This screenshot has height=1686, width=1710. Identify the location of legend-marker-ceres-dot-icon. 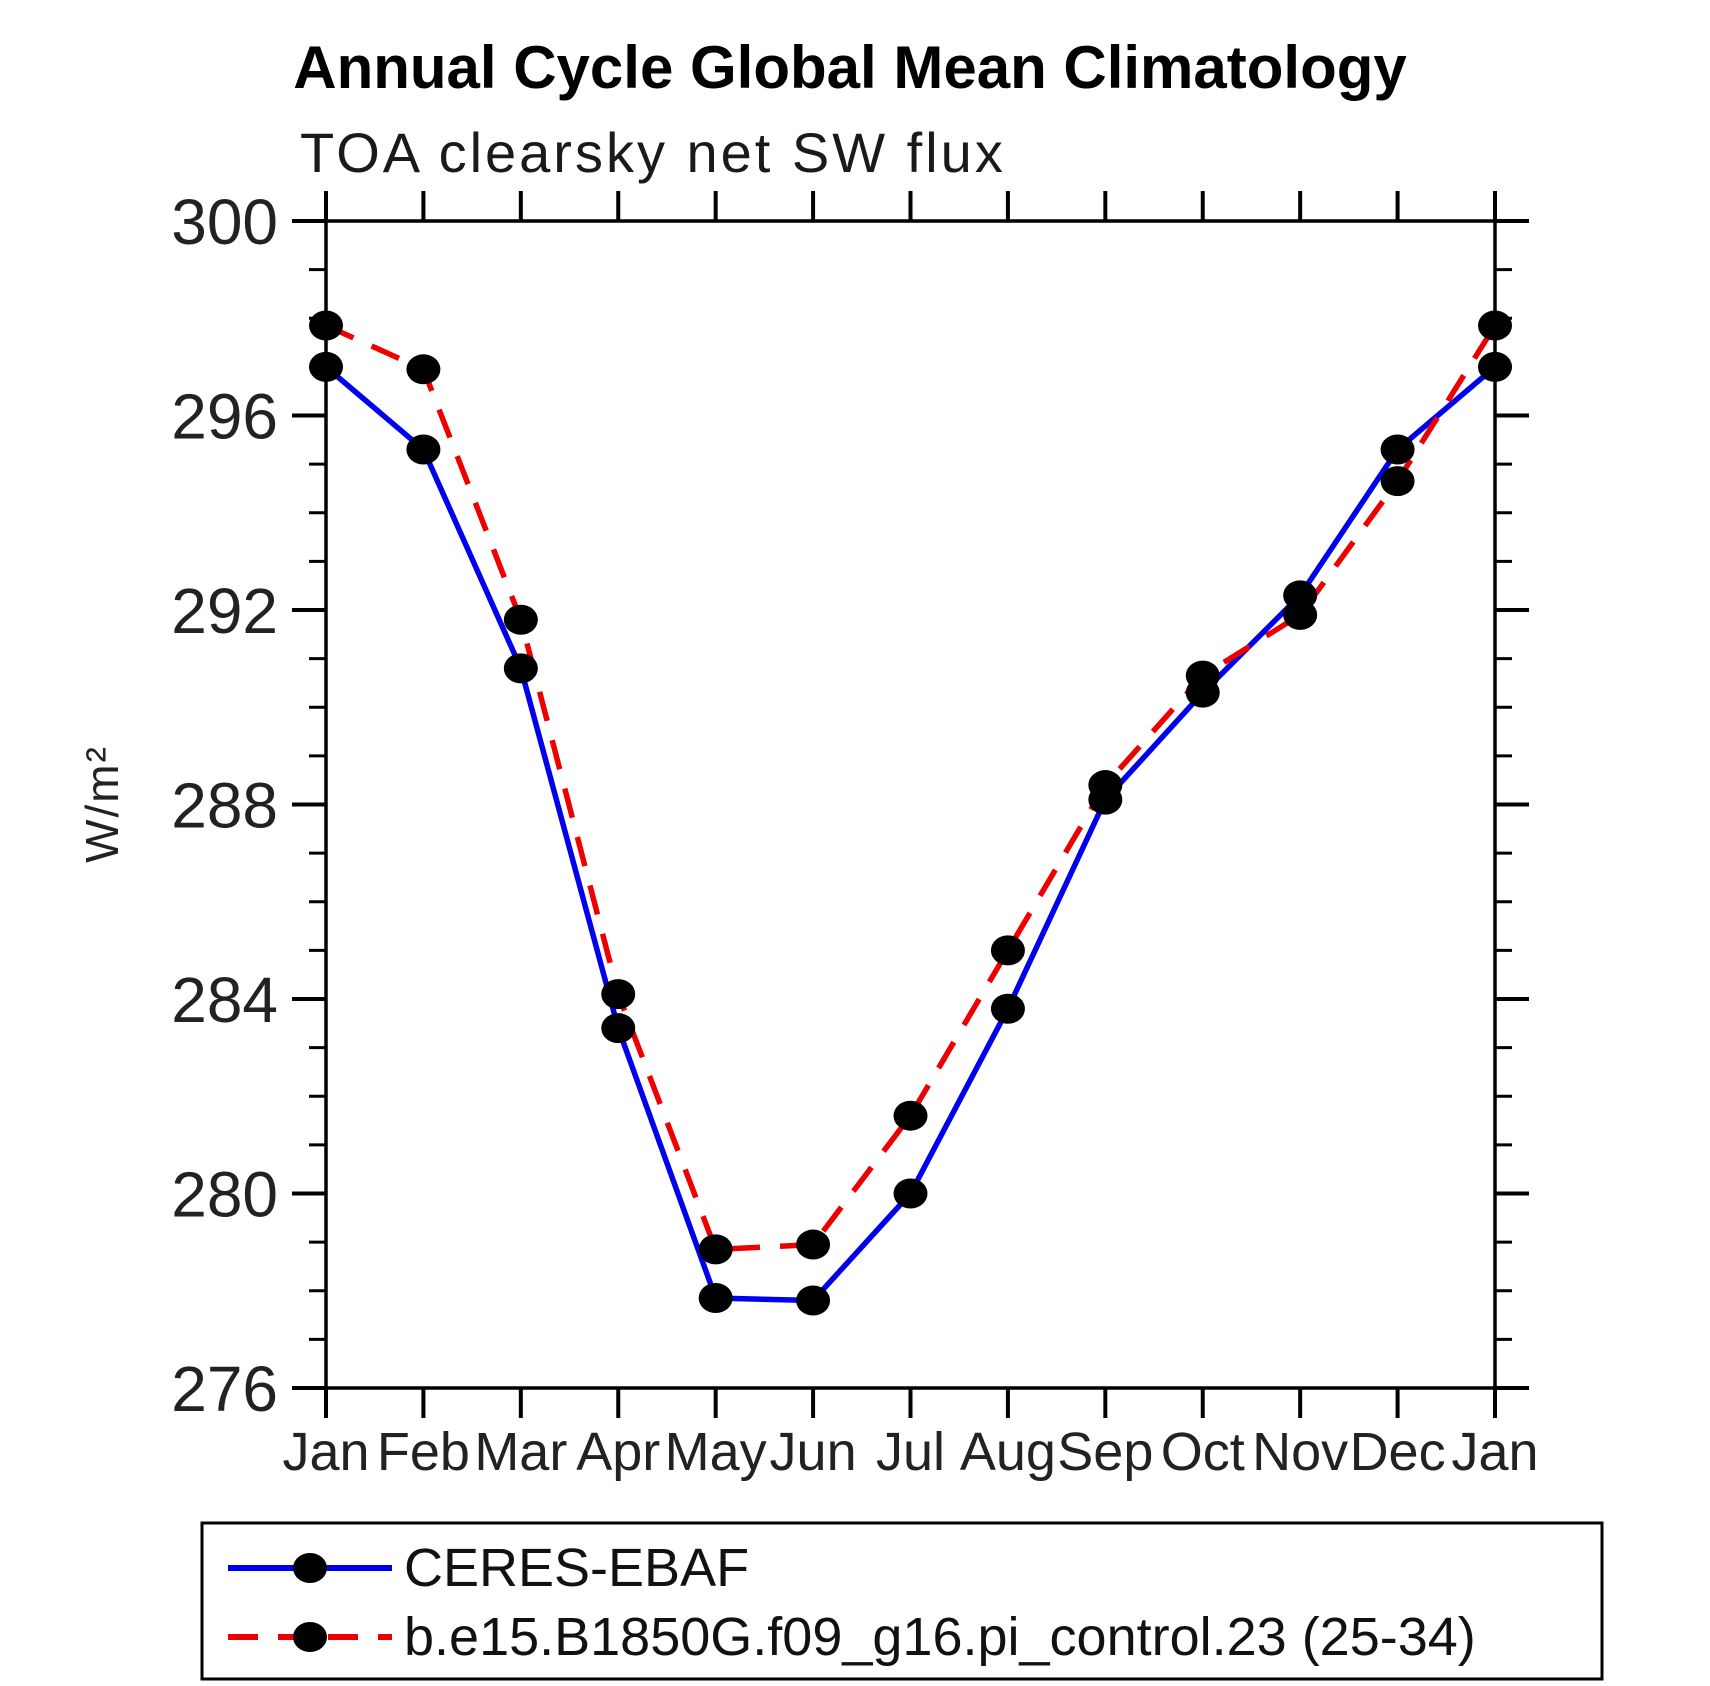
(310, 1568).